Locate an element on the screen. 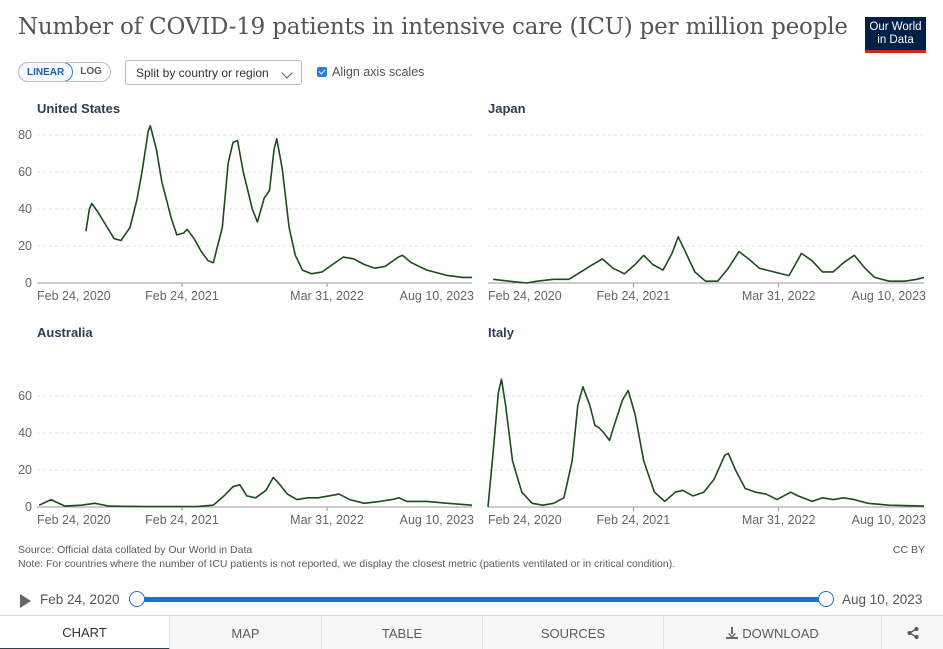 Image resolution: width=943 pixels, height=649 pixels. logo-line-2: in Data is located at coordinates (895, 39).